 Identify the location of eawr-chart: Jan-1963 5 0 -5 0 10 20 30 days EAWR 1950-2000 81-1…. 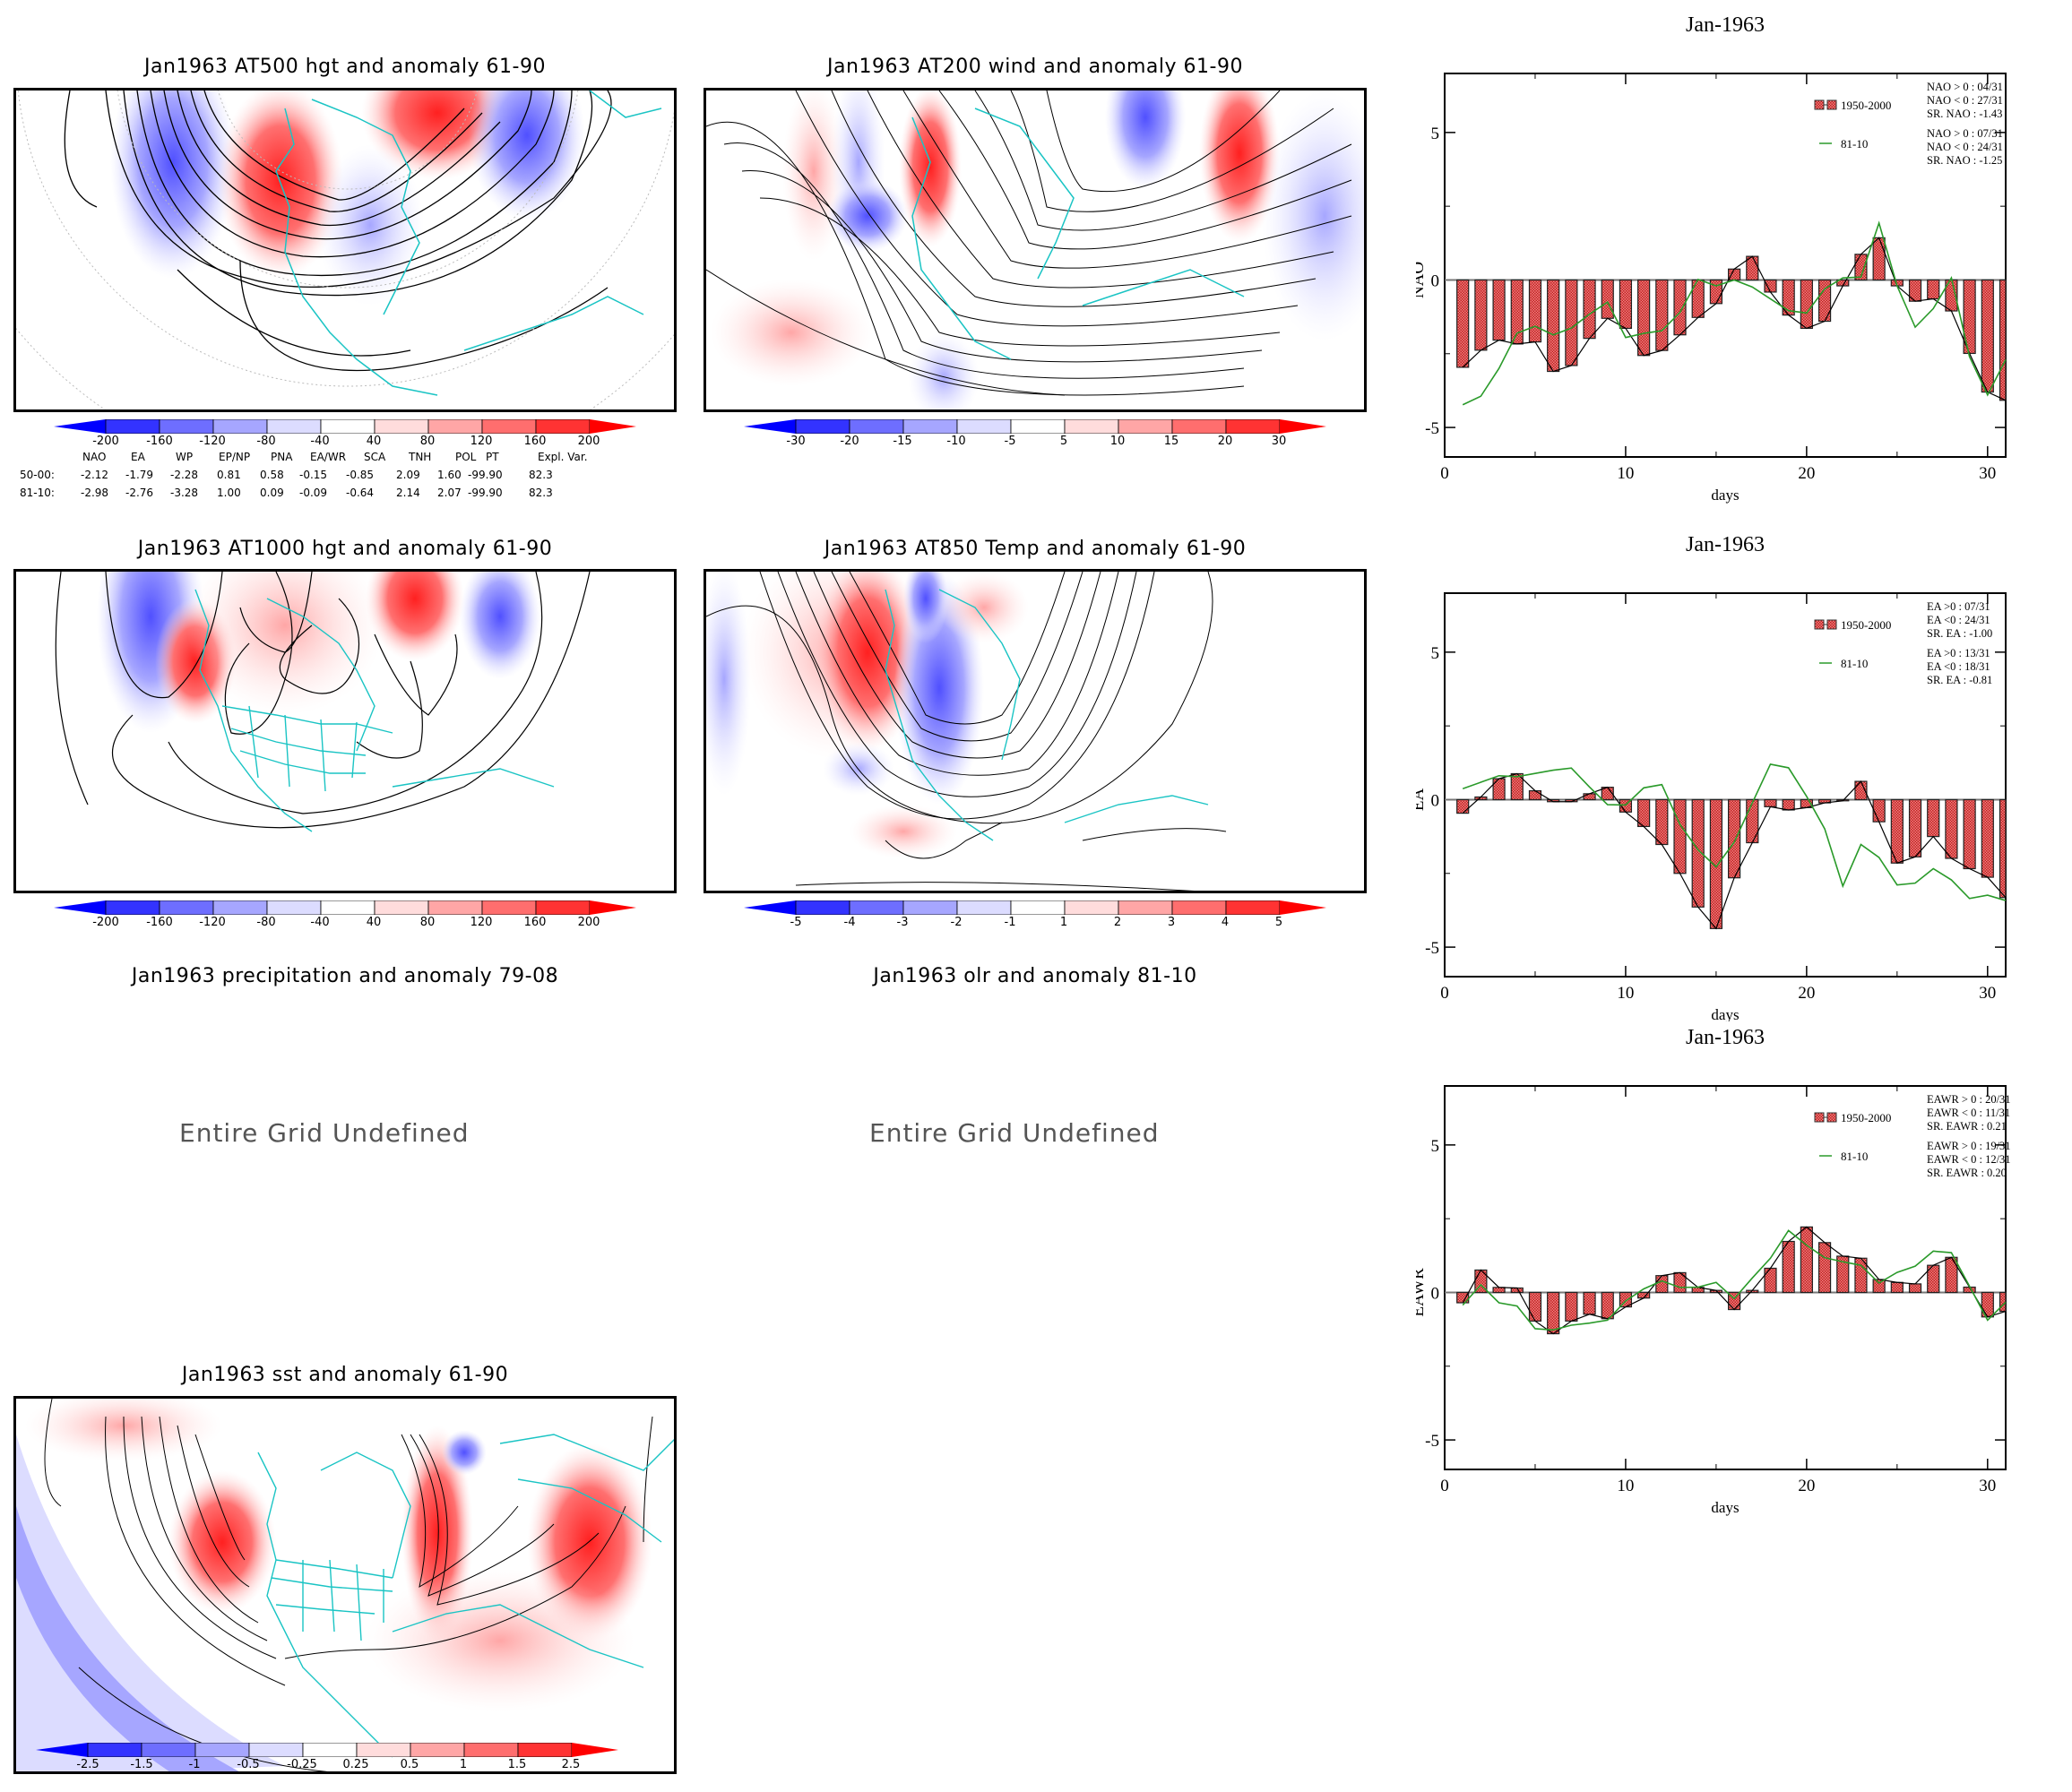
(1740, 1267).